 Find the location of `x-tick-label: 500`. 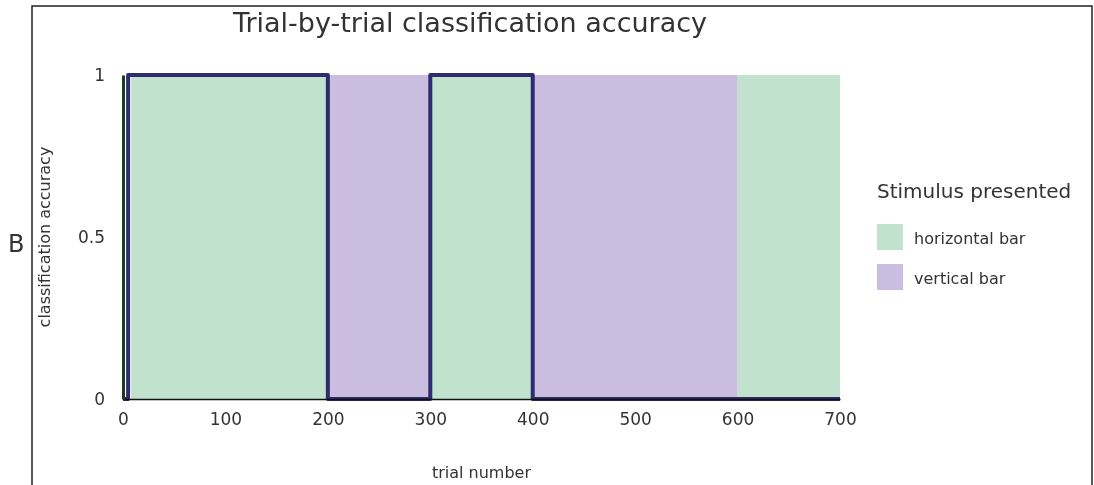

x-tick-label: 500 is located at coordinates (635, 419).